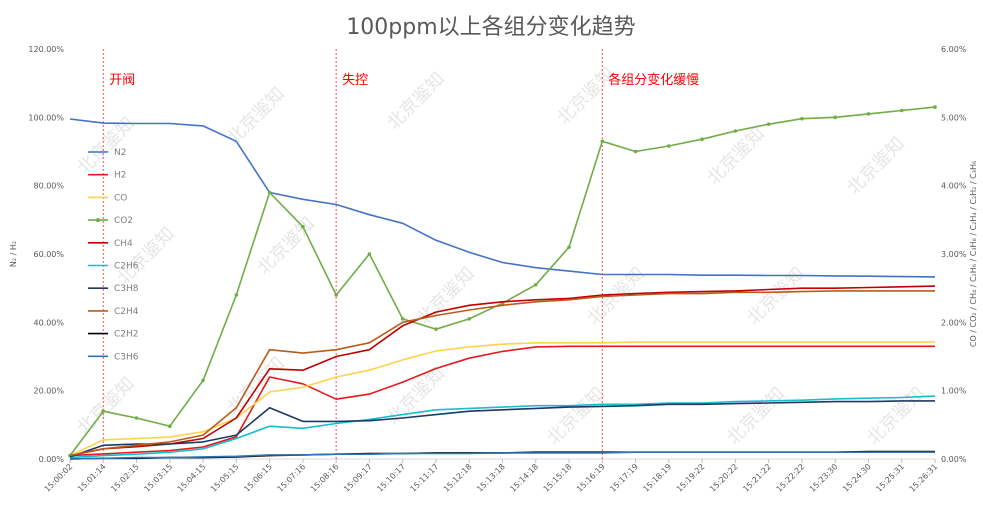 This screenshot has height=524, width=983. I want to click on legend-label: C2H2, so click(126, 335).